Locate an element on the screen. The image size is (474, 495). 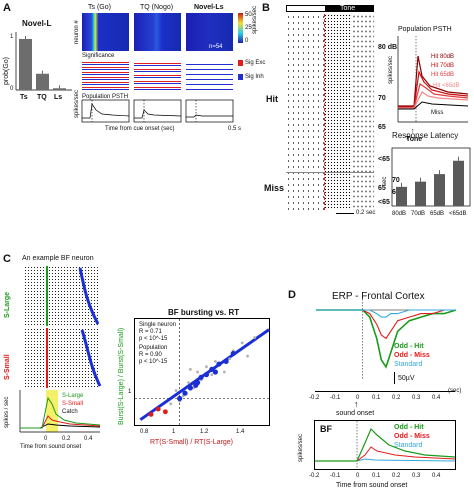
scatter-xtick-08: 0.8 is located at coordinates (144, 432).